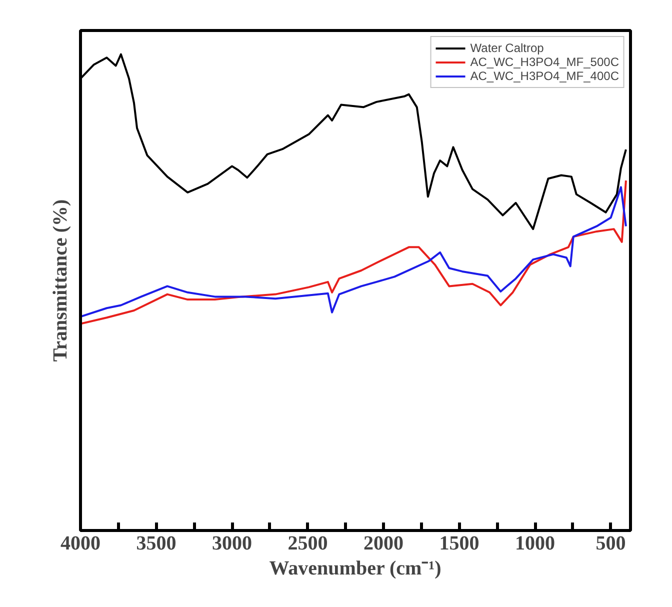 This screenshot has height=607, width=672. Describe the element at coordinates (535, 543) in the screenshot. I see `x-tick-label: 1000` at that location.